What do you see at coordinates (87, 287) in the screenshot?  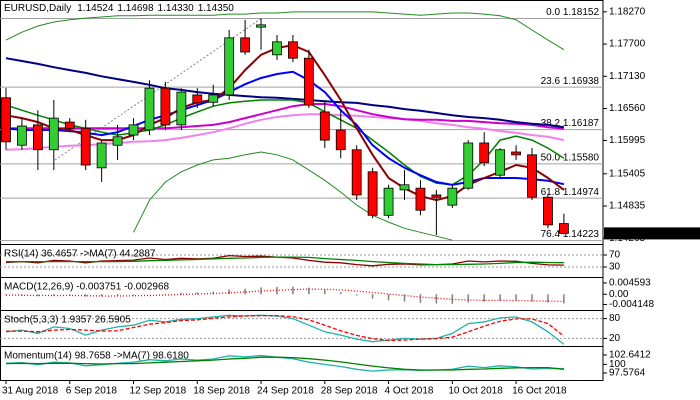 I see `indicator-title: MACD(12,26,9) -0.003751 -0.002968` at bounding box center [87, 287].